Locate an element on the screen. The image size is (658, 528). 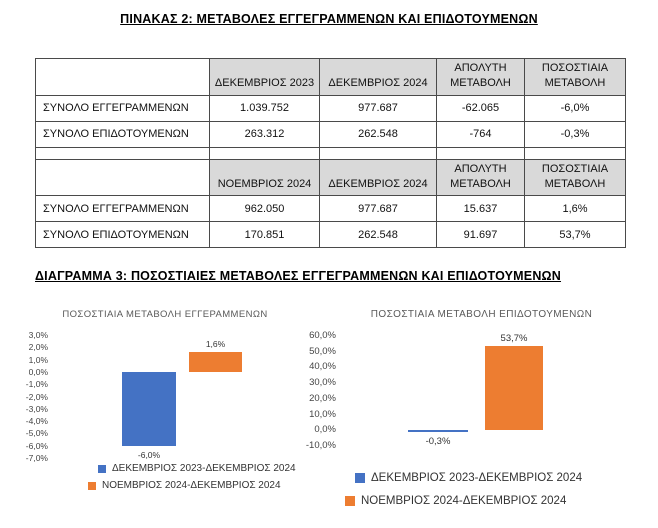
y-axis-tick-label: 30,0% is located at coordinates (322, 383).